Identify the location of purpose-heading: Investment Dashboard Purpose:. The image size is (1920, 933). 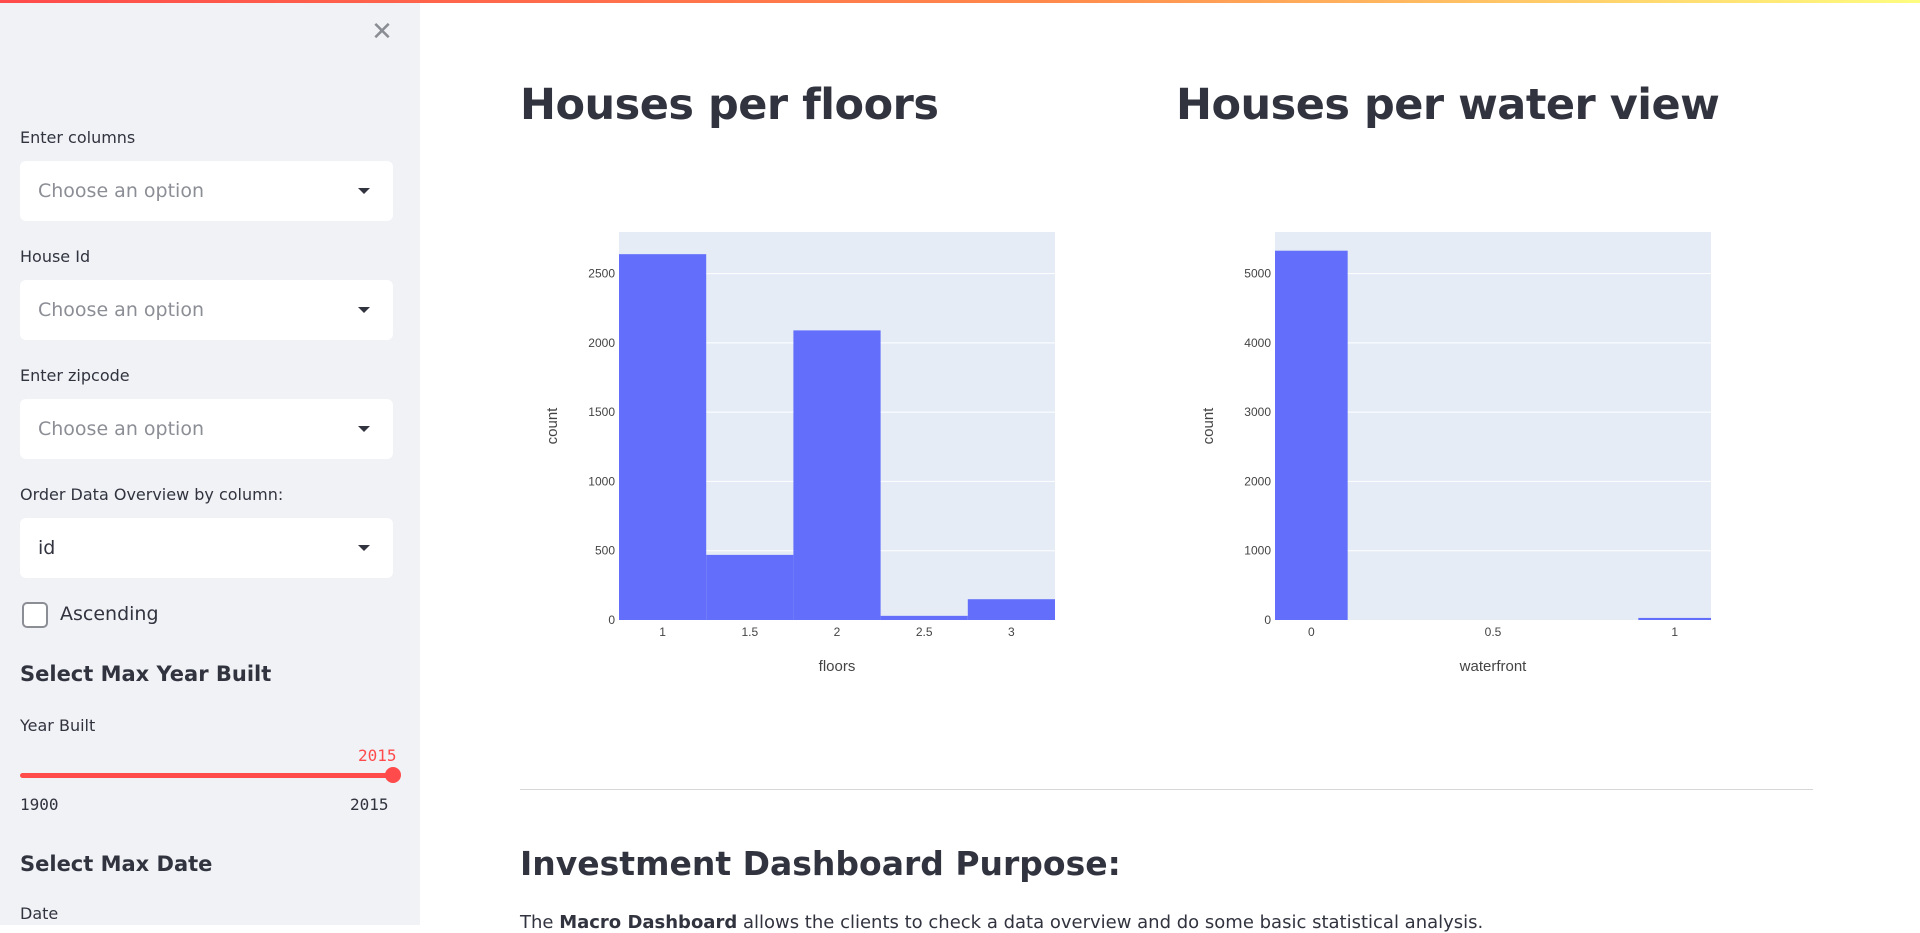
(820, 863).